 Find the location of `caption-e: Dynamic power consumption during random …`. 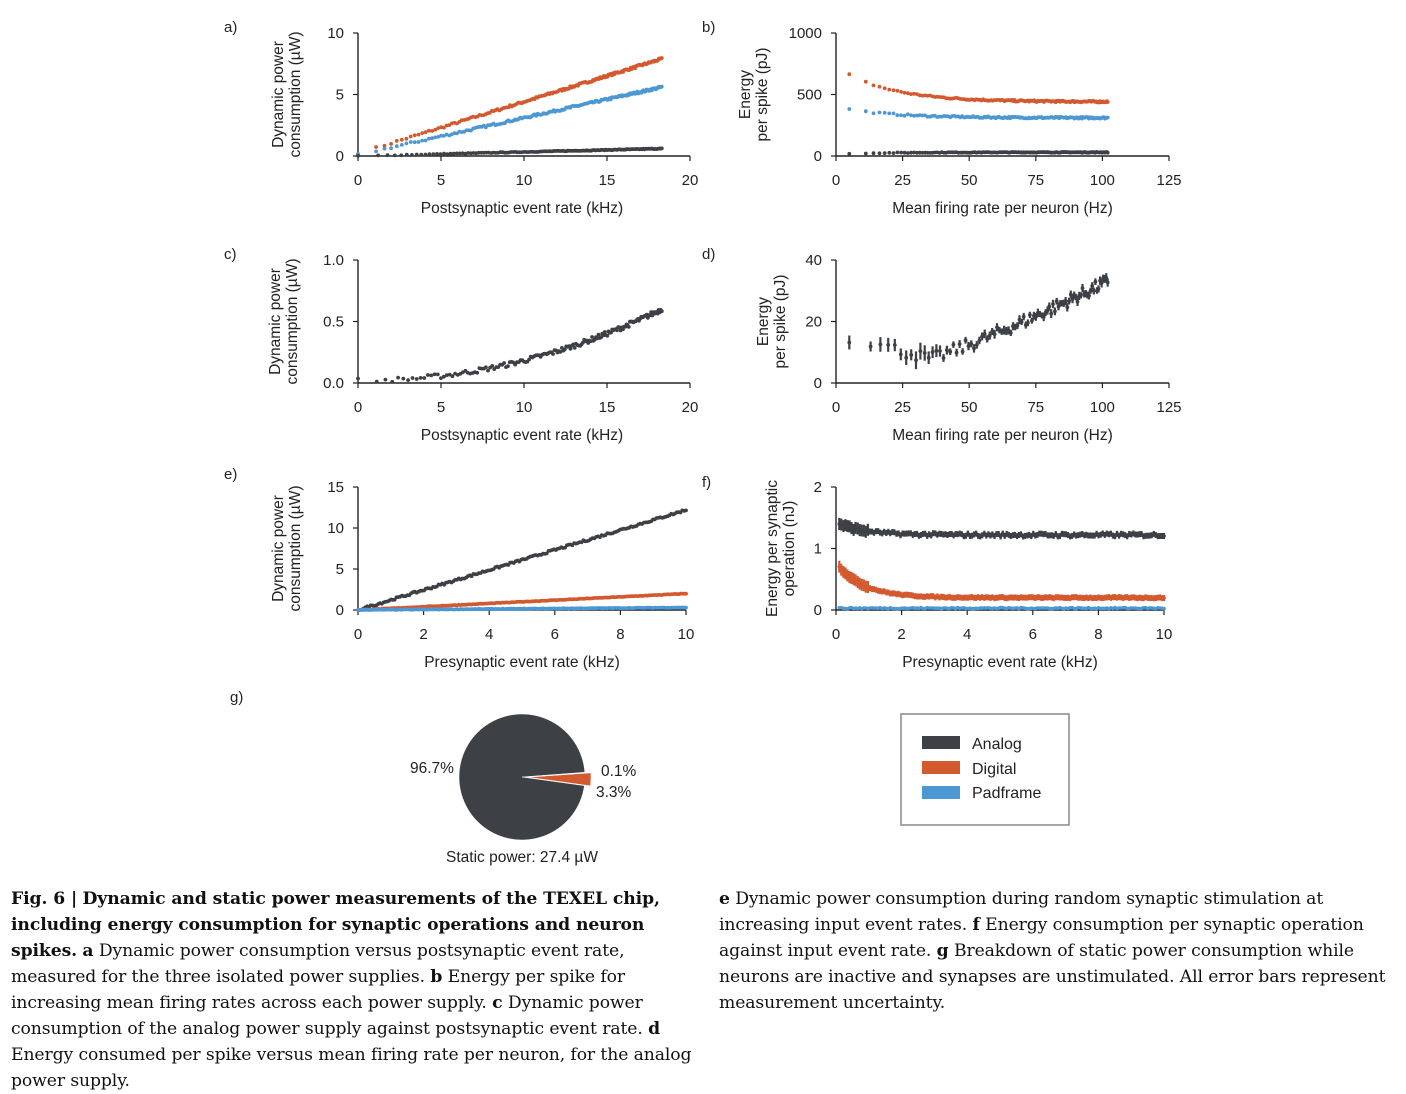

caption-e: Dynamic power consumption during random … is located at coordinates (1021, 912).